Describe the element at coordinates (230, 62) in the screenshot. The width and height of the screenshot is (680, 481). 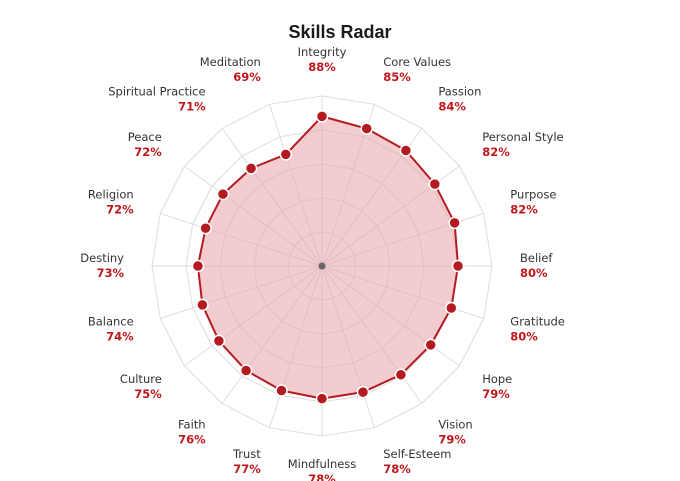
I see `axis-label: Meditation` at that location.